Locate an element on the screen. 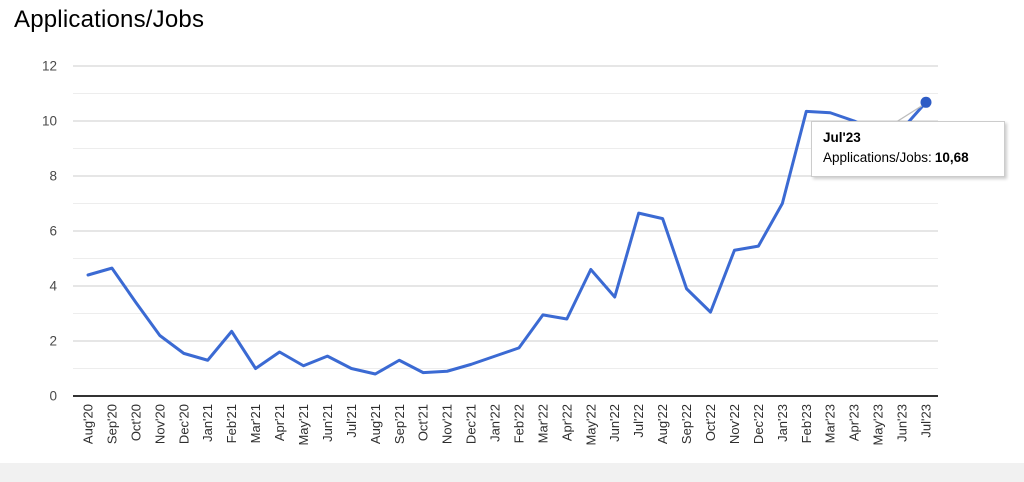 The height and width of the screenshot is (482, 1024). x-tick-label: Nov'22 is located at coordinates (734, 424).